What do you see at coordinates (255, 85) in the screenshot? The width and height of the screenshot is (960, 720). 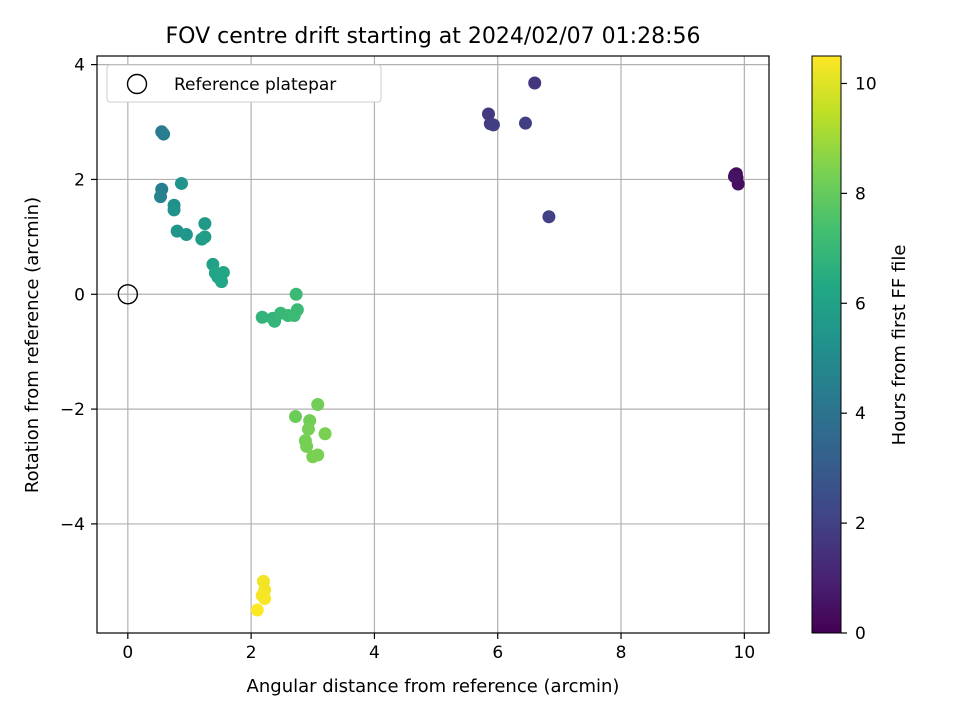 I see `legend-label: Reference platepar` at bounding box center [255, 85].